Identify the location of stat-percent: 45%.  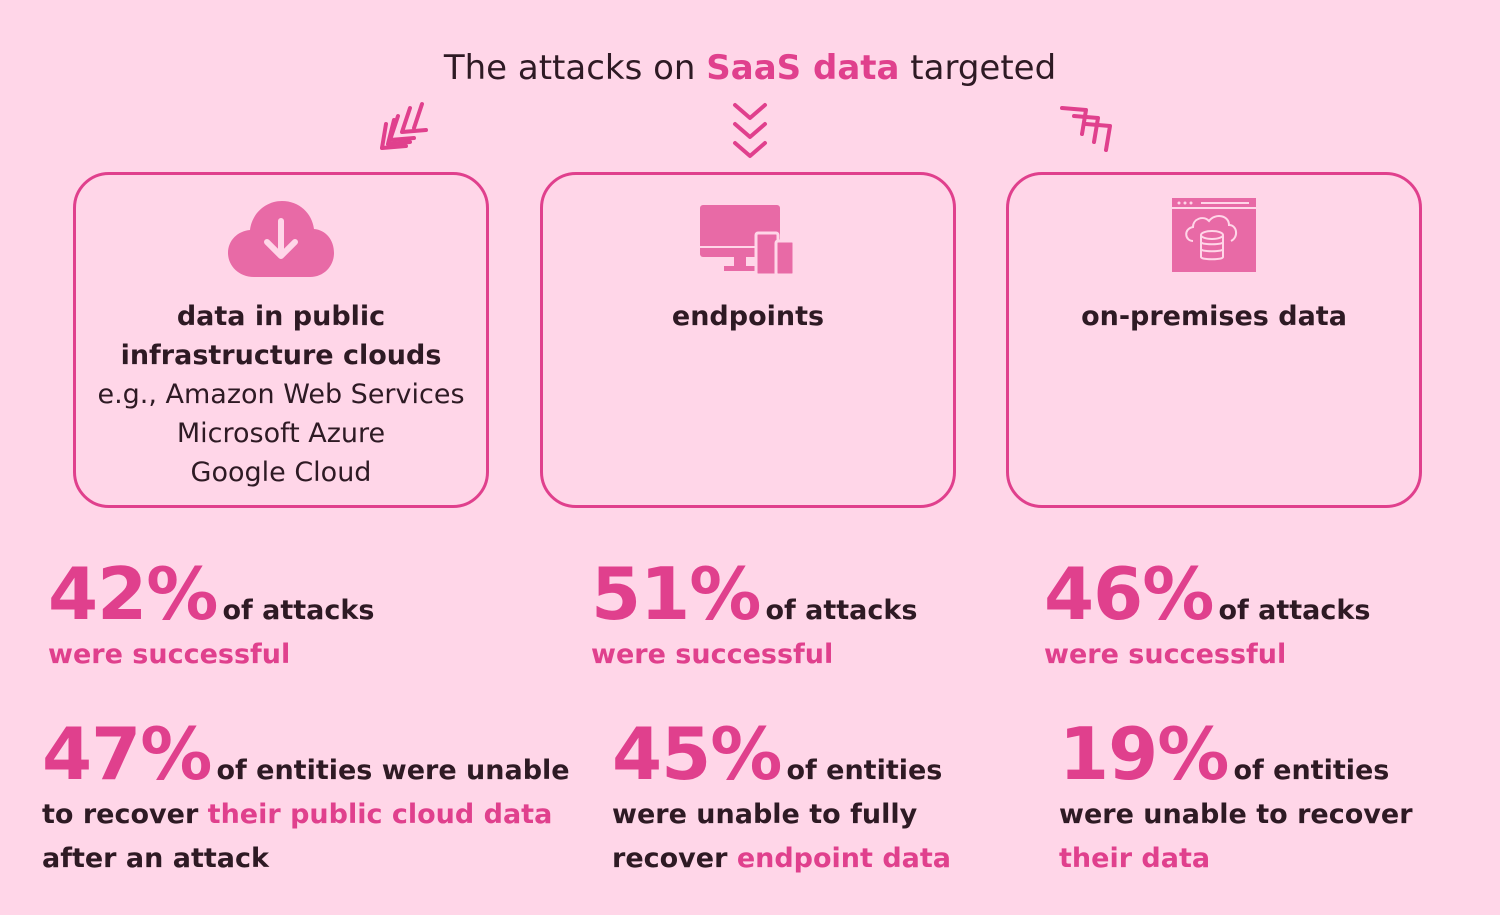
(697, 754).